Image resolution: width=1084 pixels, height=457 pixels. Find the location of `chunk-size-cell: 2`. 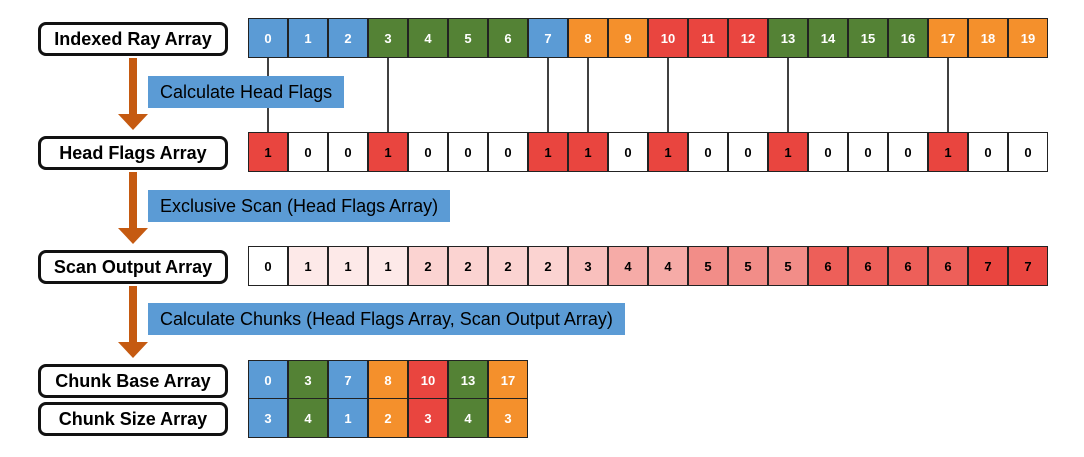

chunk-size-cell: 2 is located at coordinates (388, 418).